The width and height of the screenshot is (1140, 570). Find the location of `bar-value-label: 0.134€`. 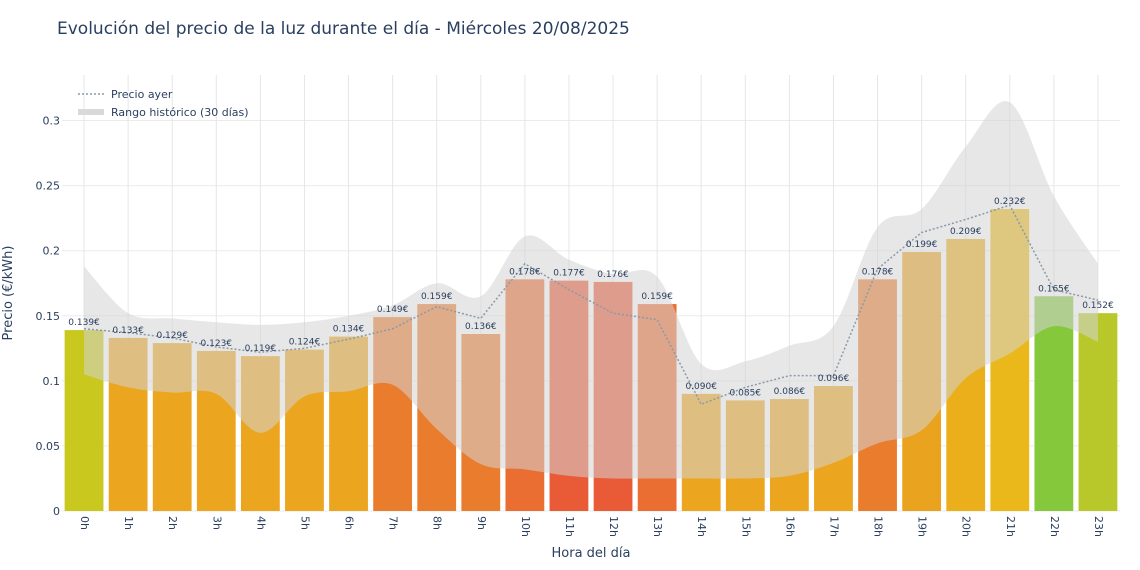

bar-value-label: 0.134€ is located at coordinates (349, 330).